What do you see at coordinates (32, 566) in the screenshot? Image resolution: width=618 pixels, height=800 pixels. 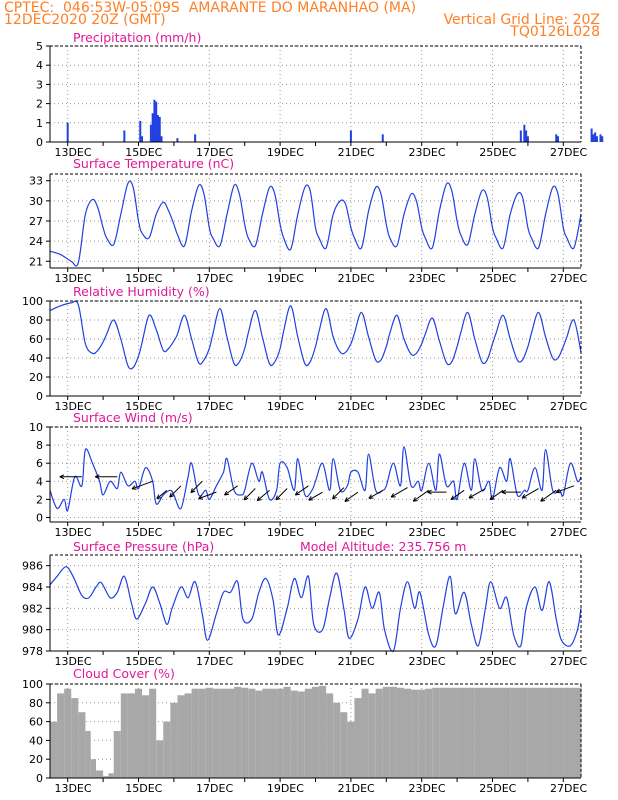 I see `y-tick-label: 986` at bounding box center [32, 566].